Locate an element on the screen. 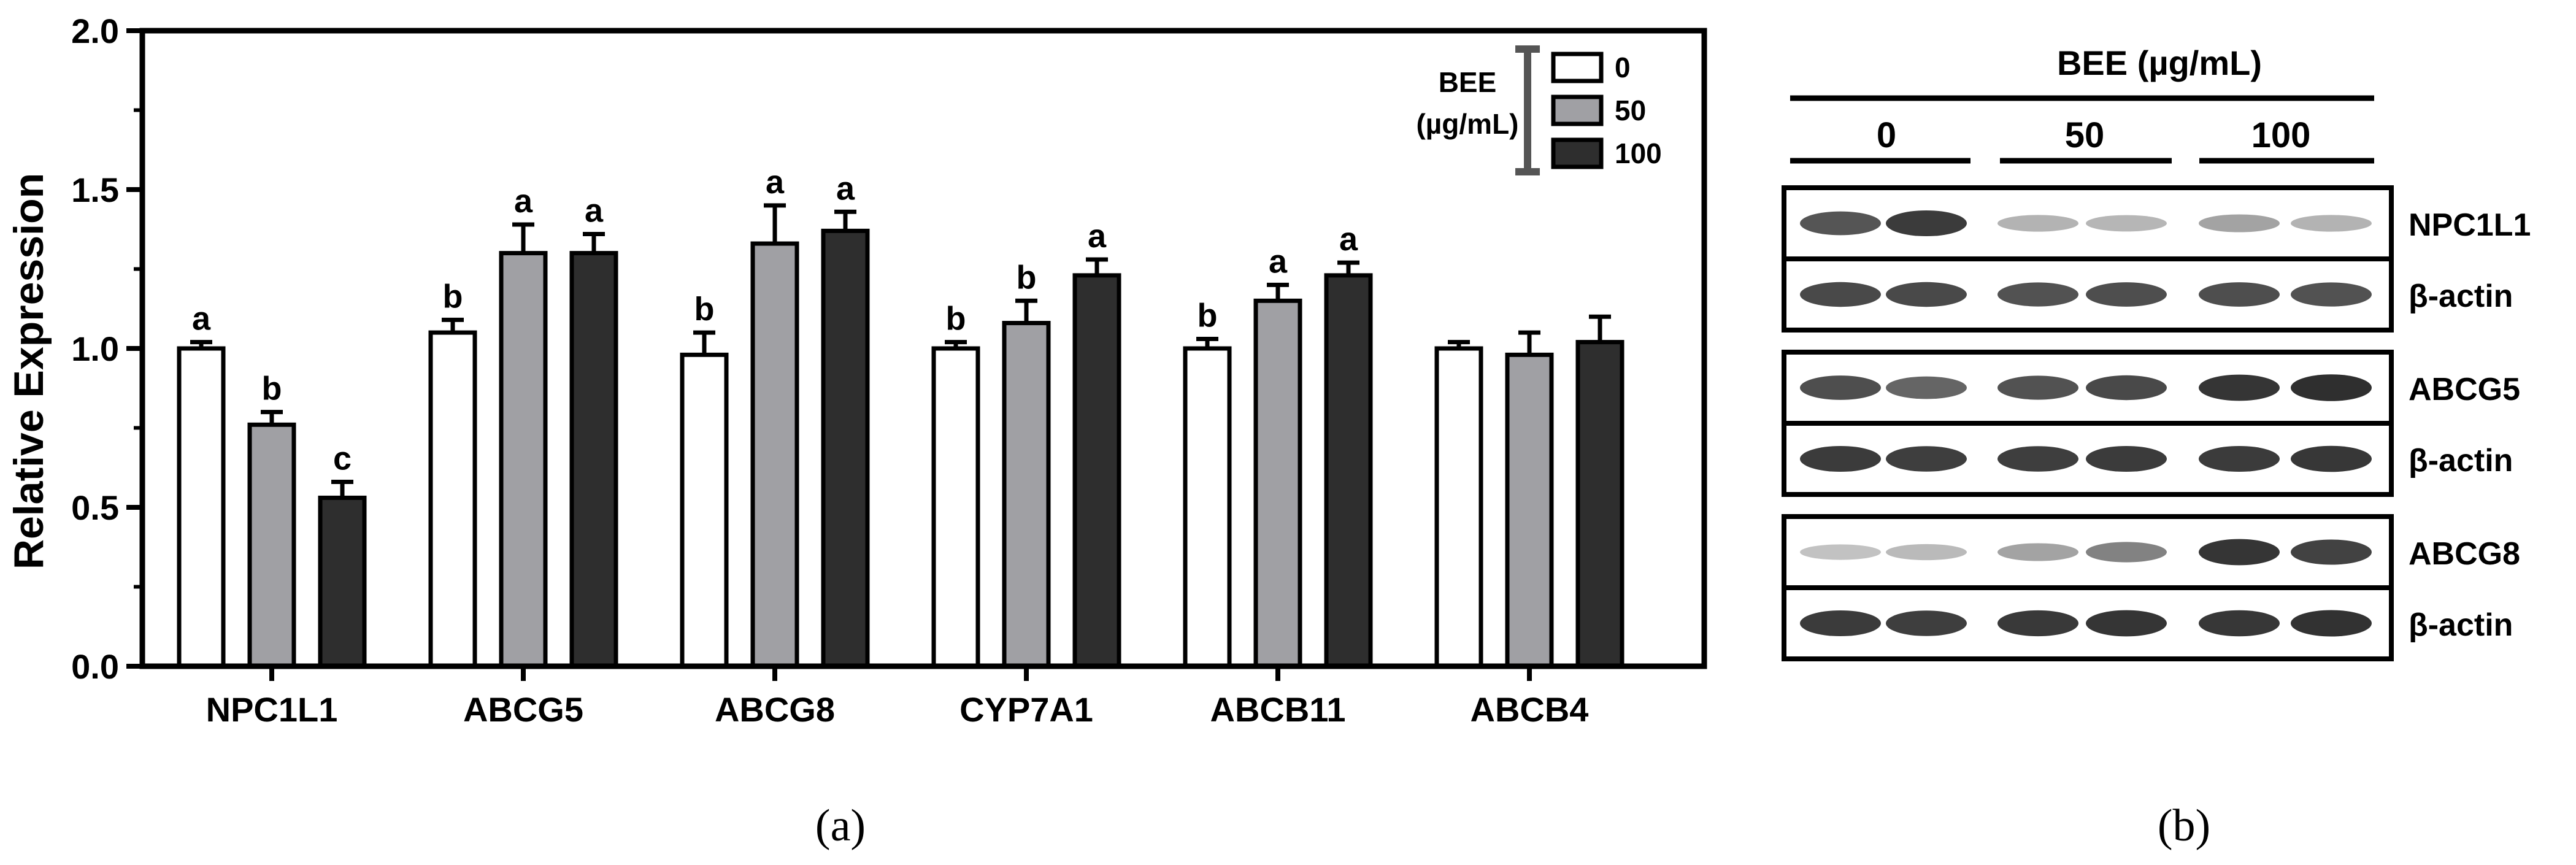 The width and height of the screenshot is (2576, 865). legend: BEE (µg/mL) 0 50 100 is located at coordinates (1539, 110).